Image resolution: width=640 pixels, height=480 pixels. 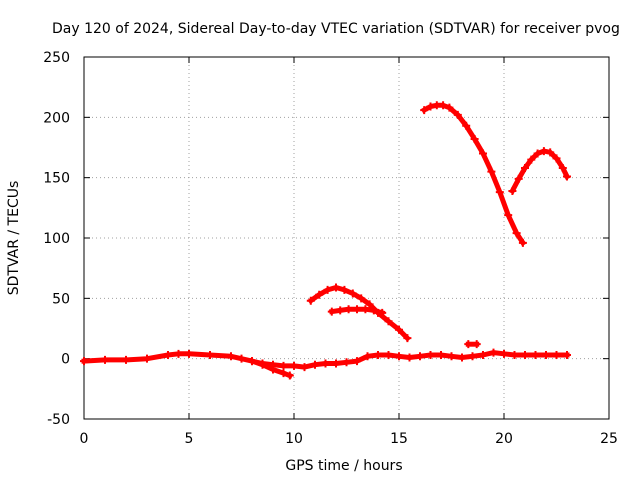 What do you see at coordinates (343, 466) in the screenshot?
I see `x-axis-title: GPS time / hours` at bounding box center [343, 466].